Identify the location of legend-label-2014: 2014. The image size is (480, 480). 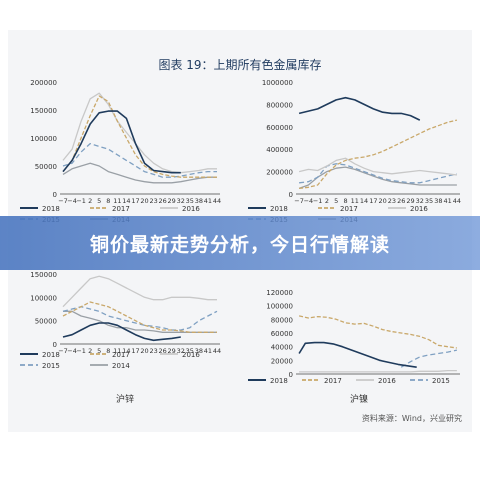
(121, 366).